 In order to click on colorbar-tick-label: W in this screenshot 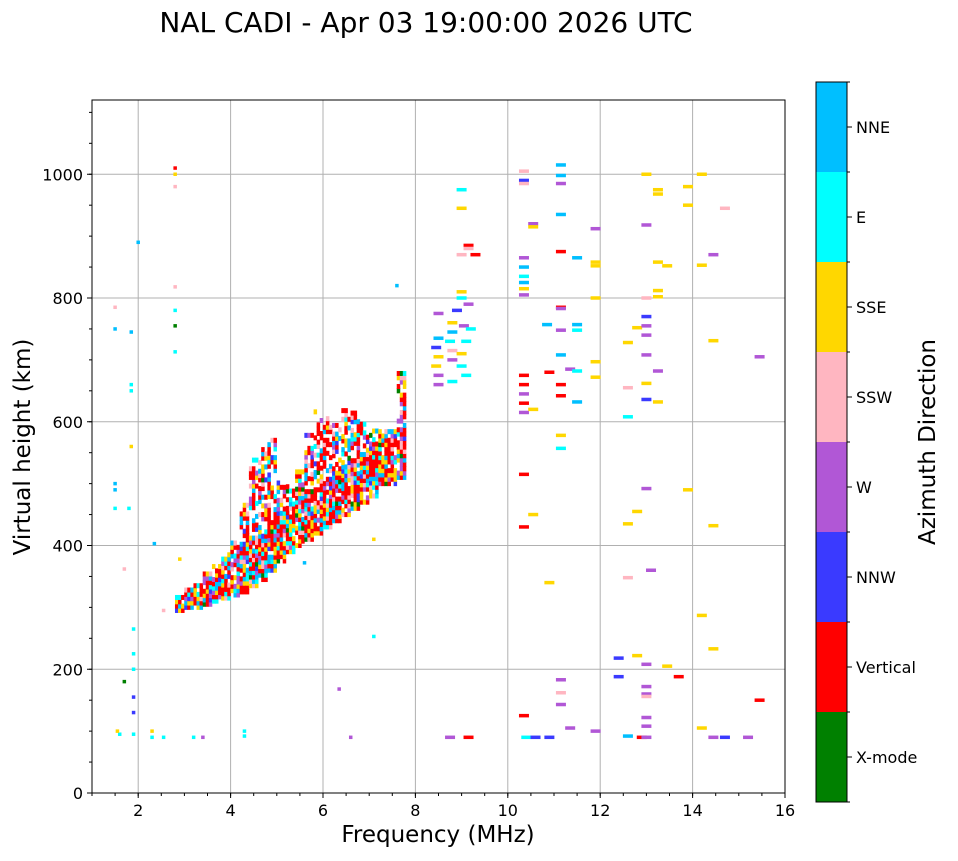, I will do `click(864, 487)`.